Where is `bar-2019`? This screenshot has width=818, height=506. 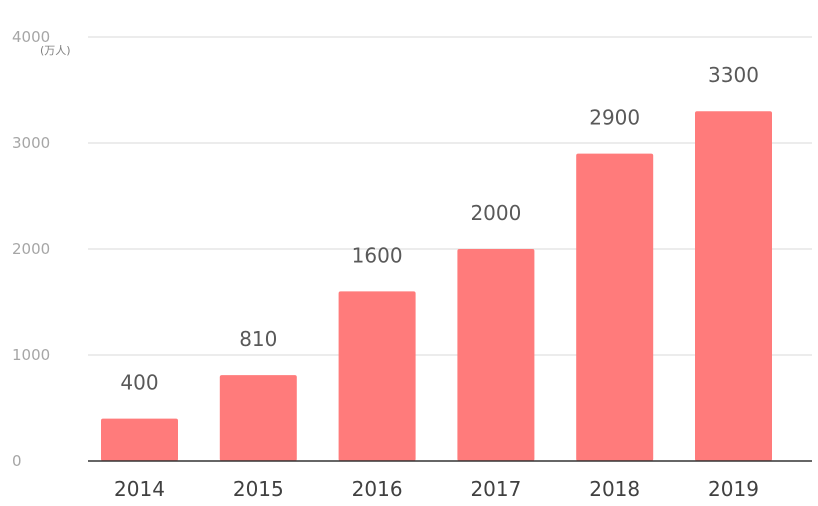 bar-2019 is located at coordinates (733, 286).